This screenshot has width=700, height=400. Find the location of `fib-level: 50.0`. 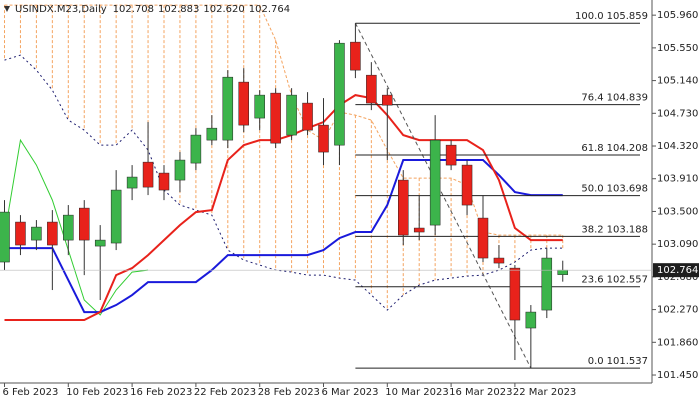

fib-level: 50.0 is located at coordinates (592, 189).